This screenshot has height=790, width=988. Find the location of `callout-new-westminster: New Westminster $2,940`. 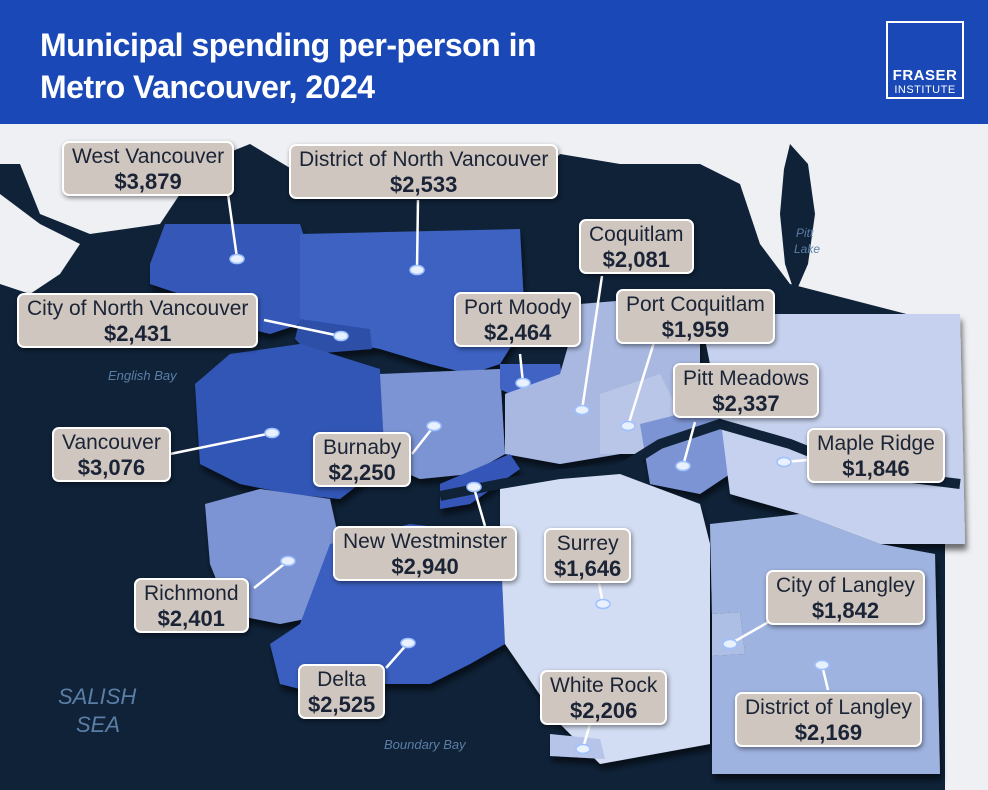

callout-new-westminster: New Westminster $2,940 is located at coordinates (425, 553).